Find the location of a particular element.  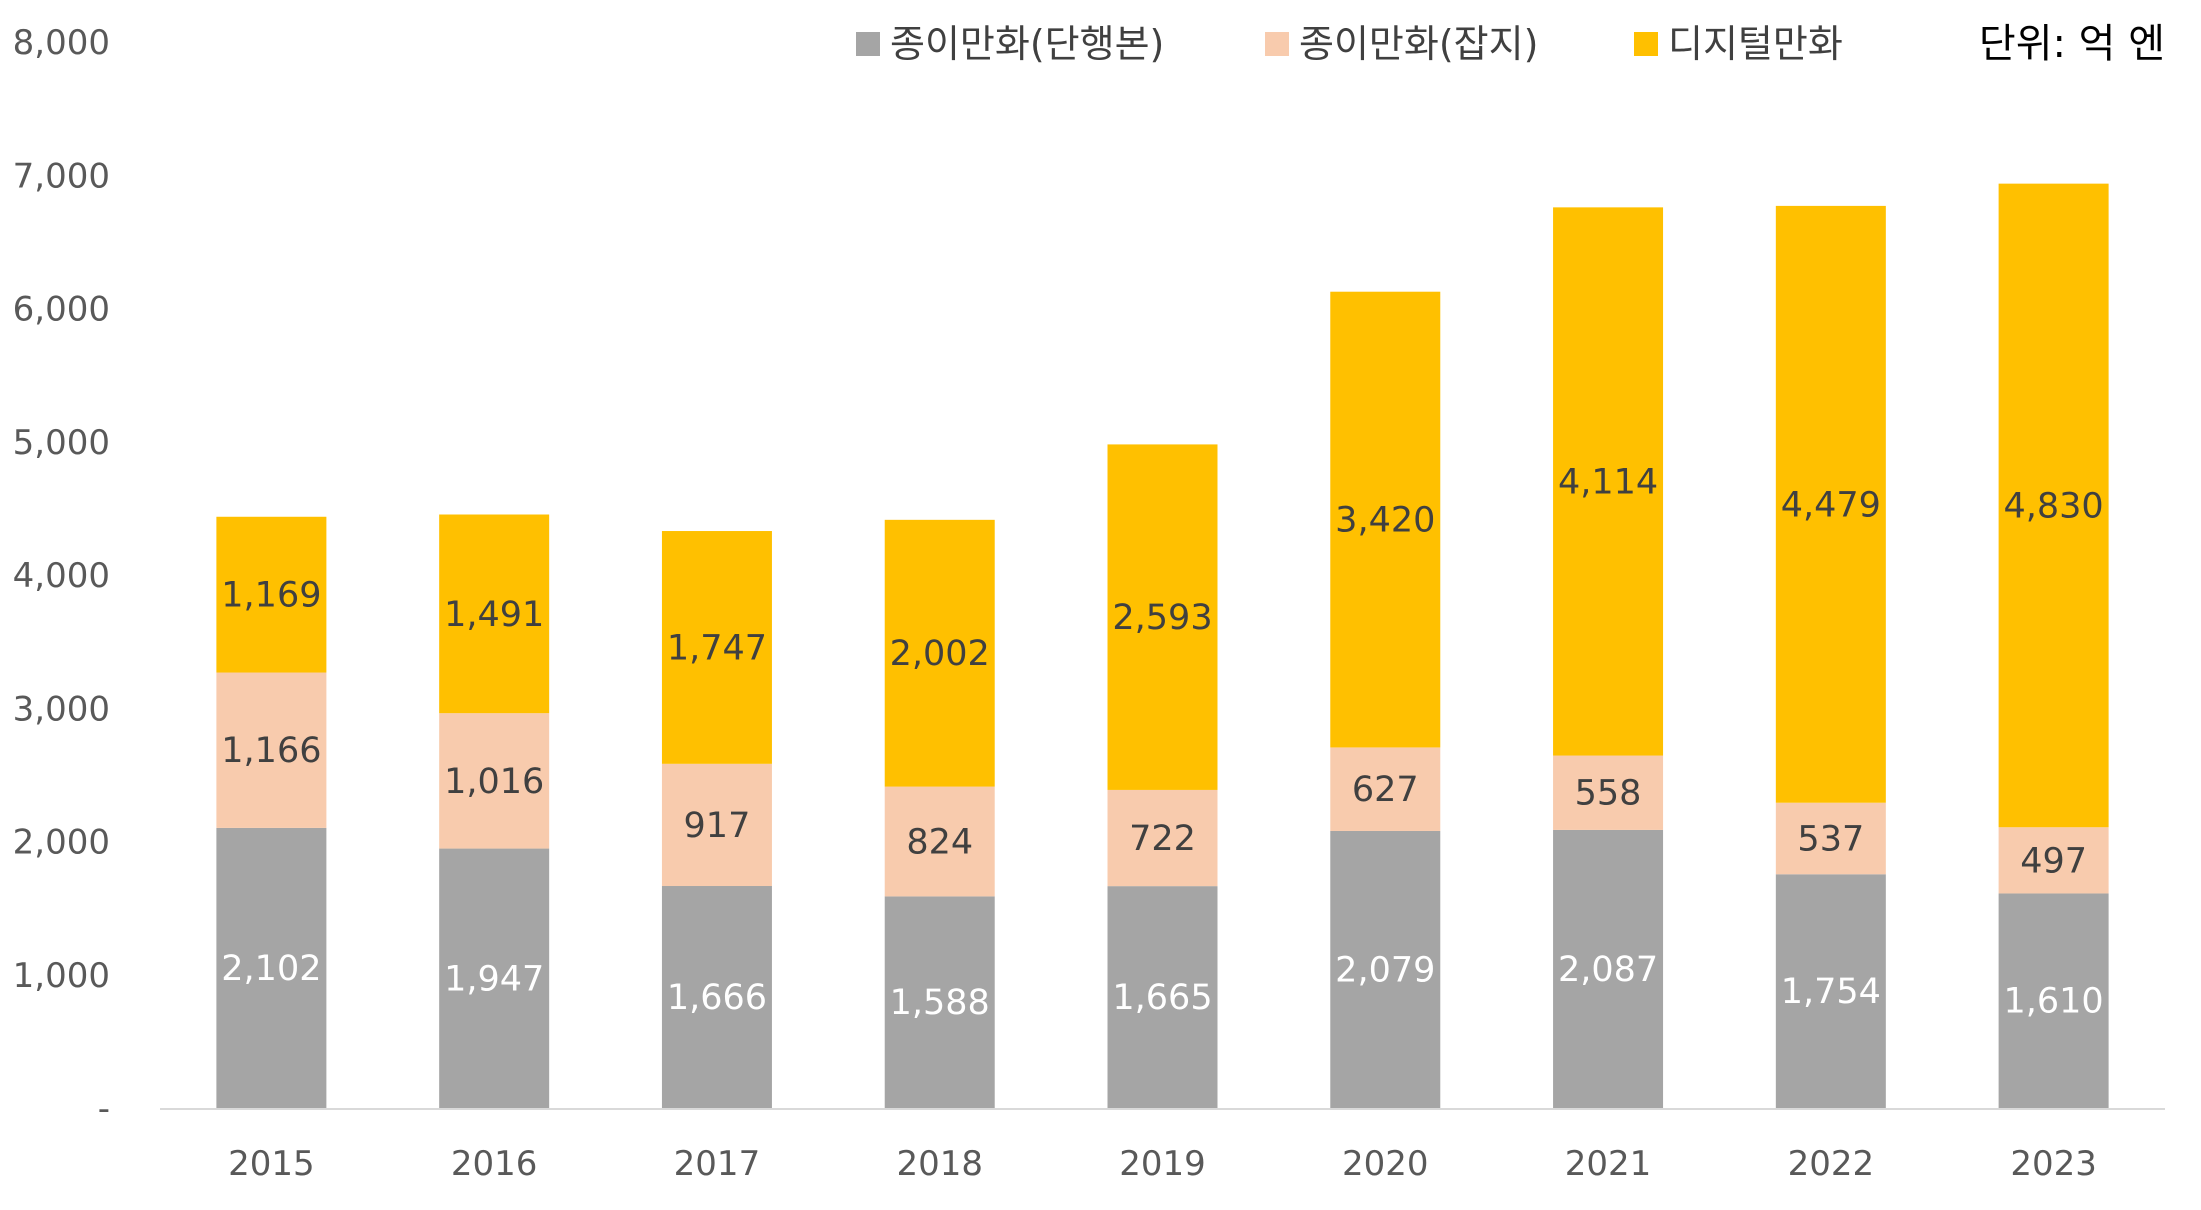

legend-label: 디지털만화 is located at coordinates (1755, 44).